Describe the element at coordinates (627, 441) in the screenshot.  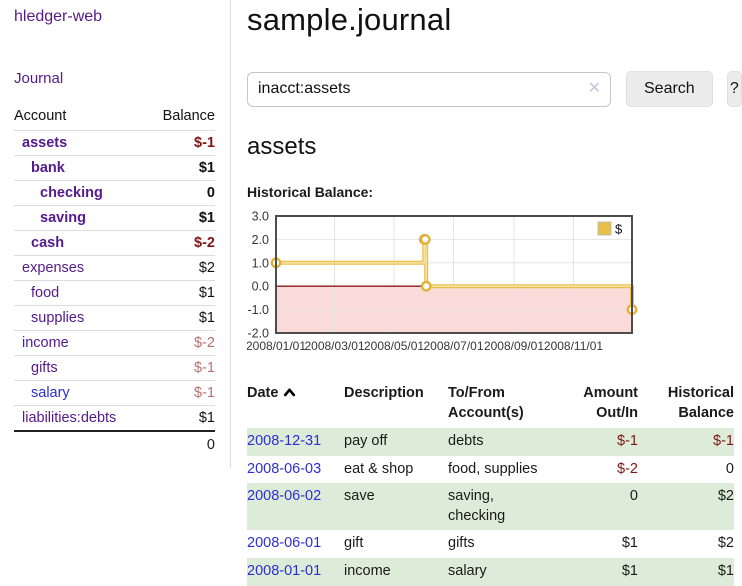
I see `amount-cell: $-1` at that location.